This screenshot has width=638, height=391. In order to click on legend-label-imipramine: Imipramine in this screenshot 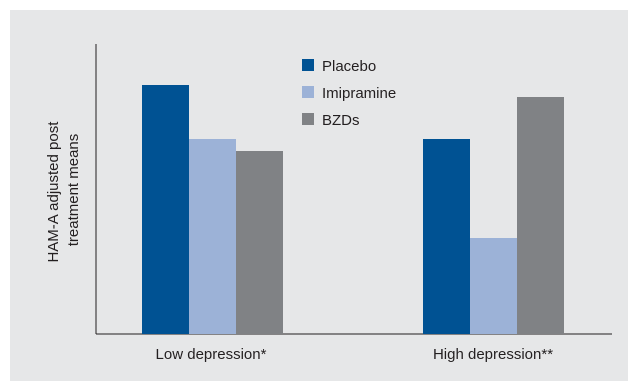, I will do `click(359, 93)`.